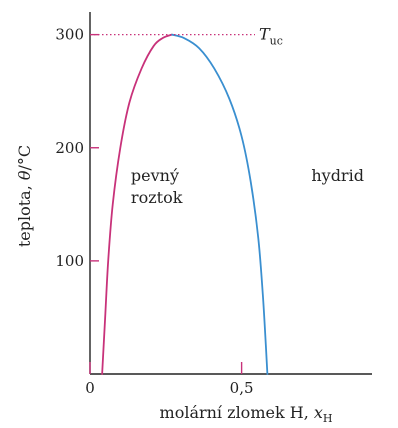 The width and height of the screenshot is (398, 428). What do you see at coordinates (186, 36) in the screenshot?
I see `critical-point-layer: Tuc` at bounding box center [186, 36].